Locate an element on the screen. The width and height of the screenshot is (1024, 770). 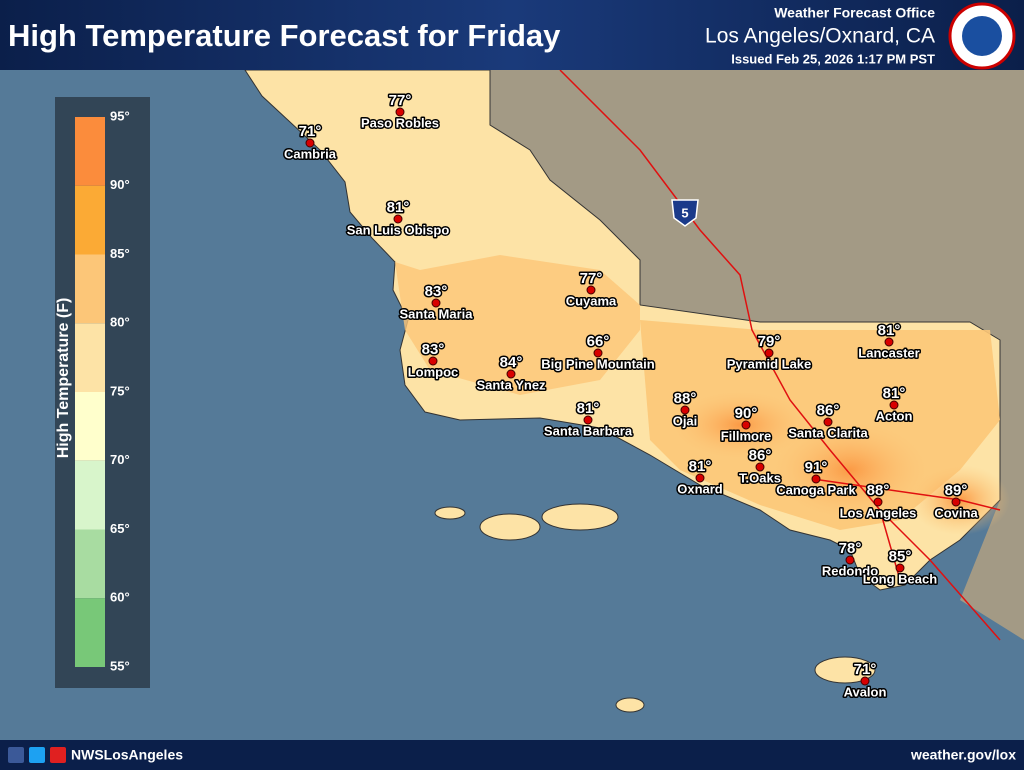
title: High Temperature Forecast for Friday is located at coordinates (284, 35).